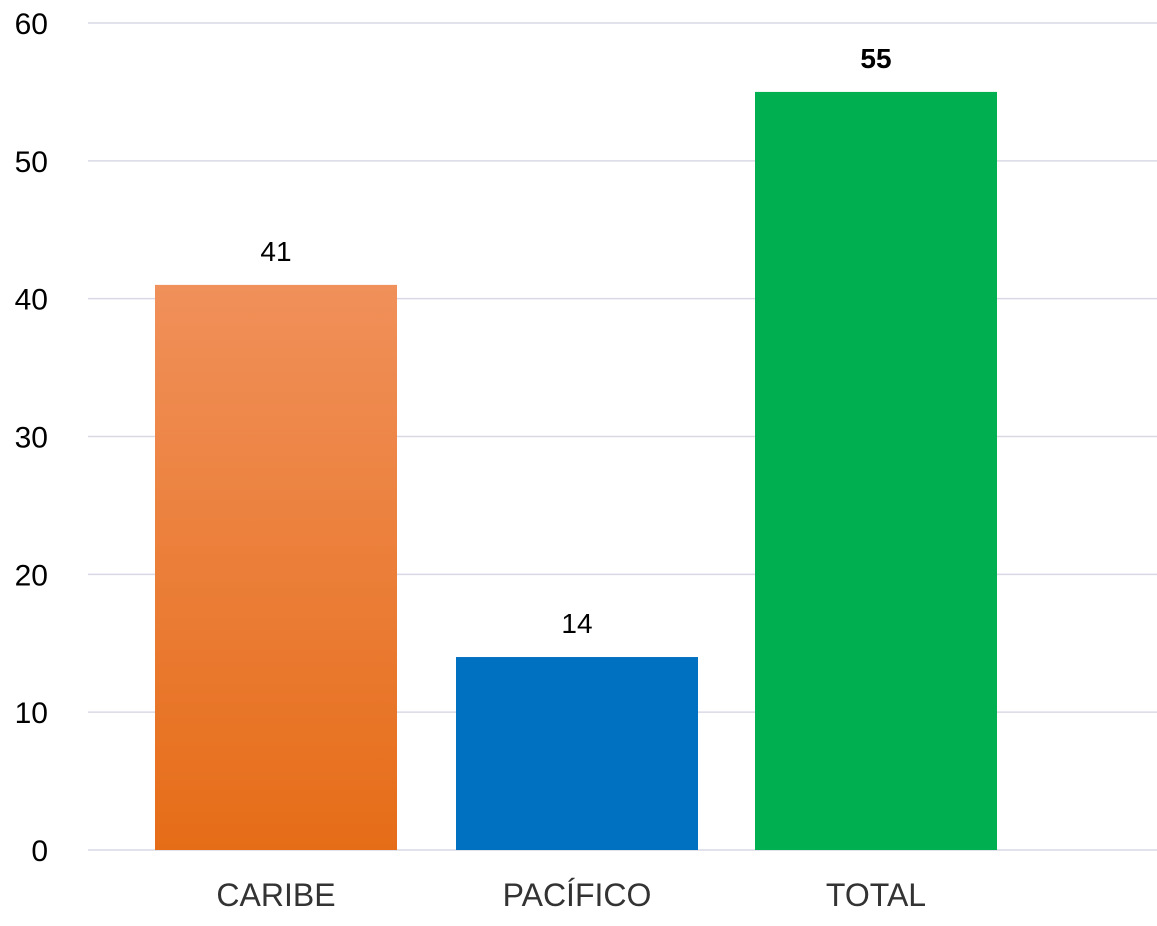  I want to click on y-tick-label: 40, so click(31, 300).